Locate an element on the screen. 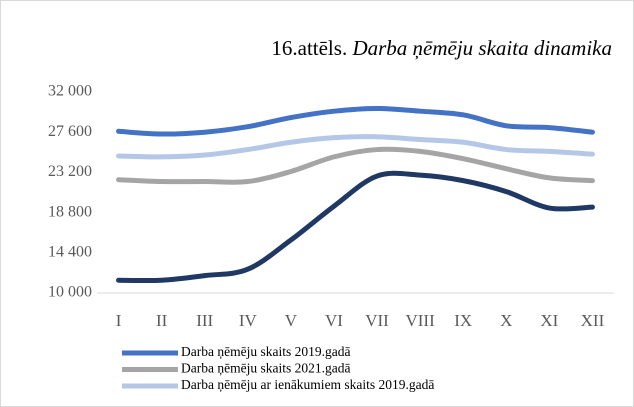  x-tick-label: IV is located at coordinates (248, 320).